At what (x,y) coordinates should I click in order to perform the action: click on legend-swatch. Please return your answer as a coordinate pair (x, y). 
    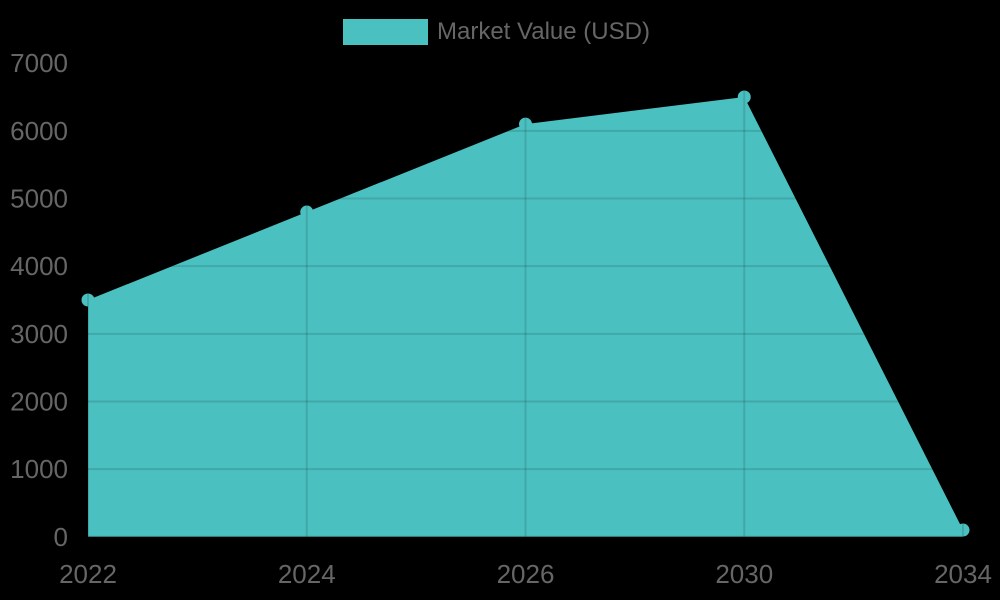
    Looking at the image, I should click on (385, 32).